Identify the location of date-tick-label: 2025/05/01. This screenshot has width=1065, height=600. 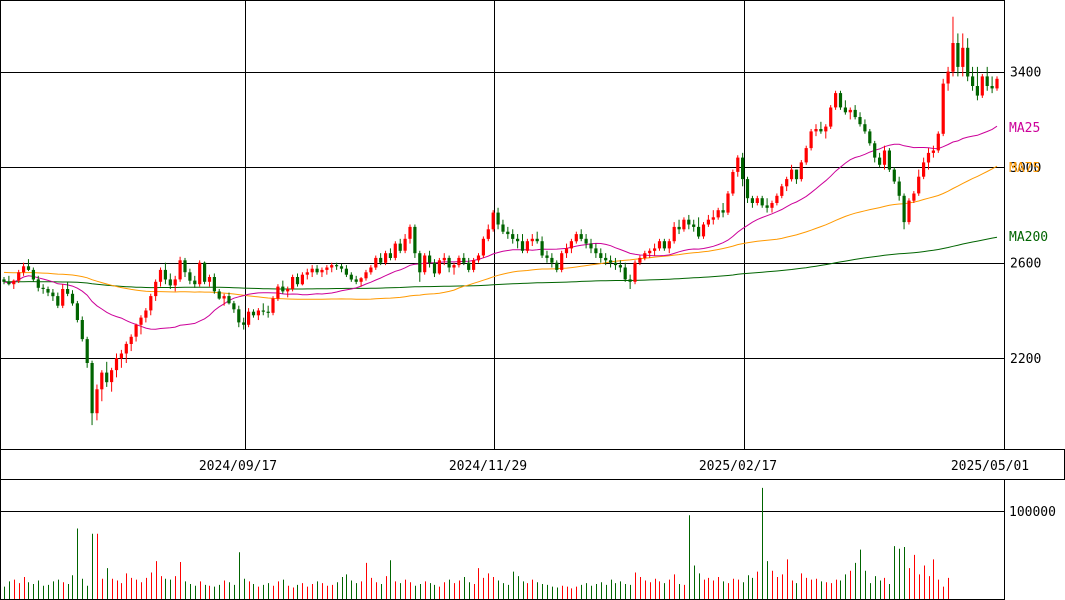
(990, 466).